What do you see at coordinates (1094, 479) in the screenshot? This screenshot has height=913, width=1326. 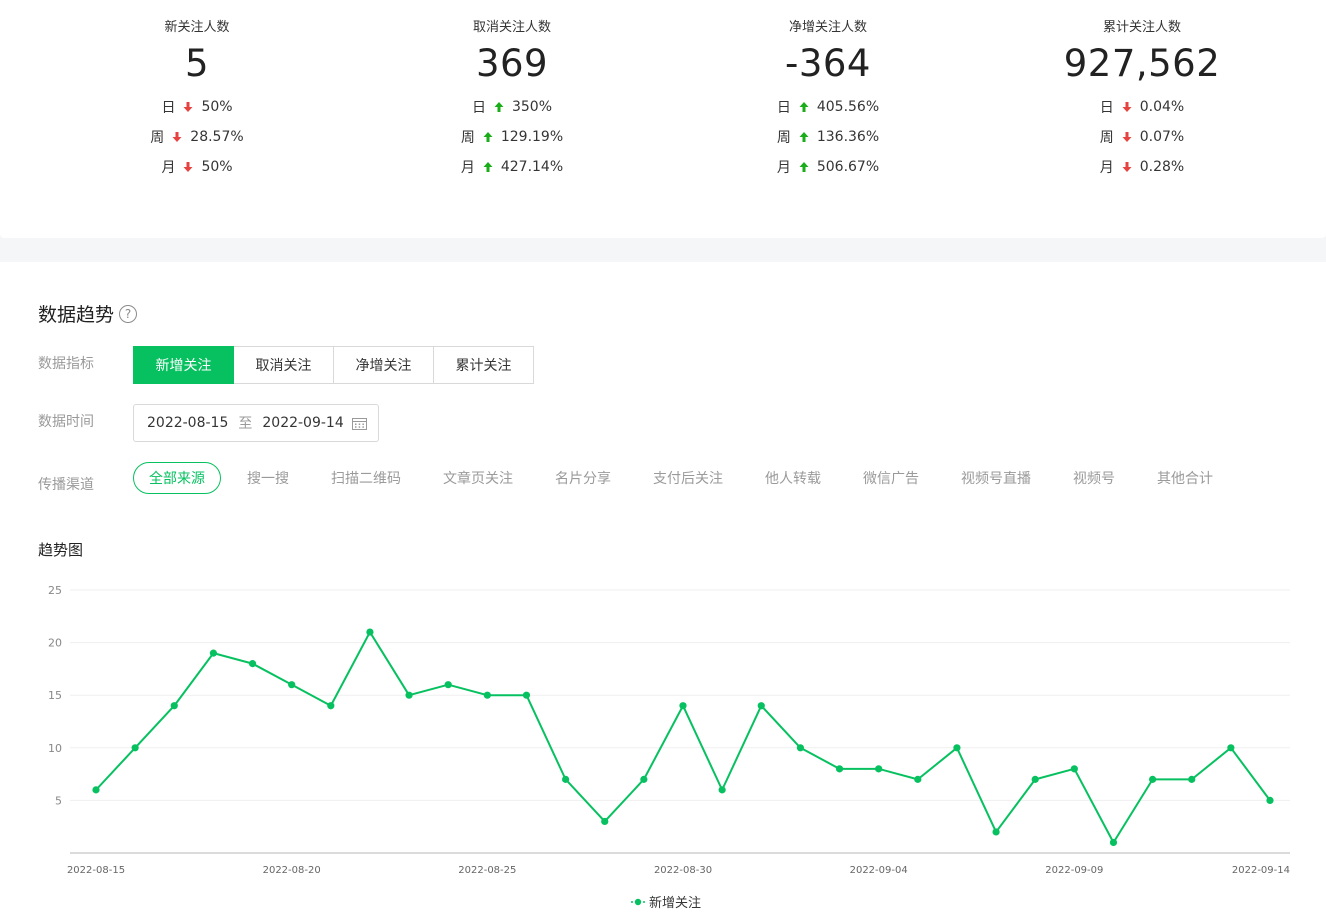 I see `channel-option-9: 视频号` at bounding box center [1094, 479].